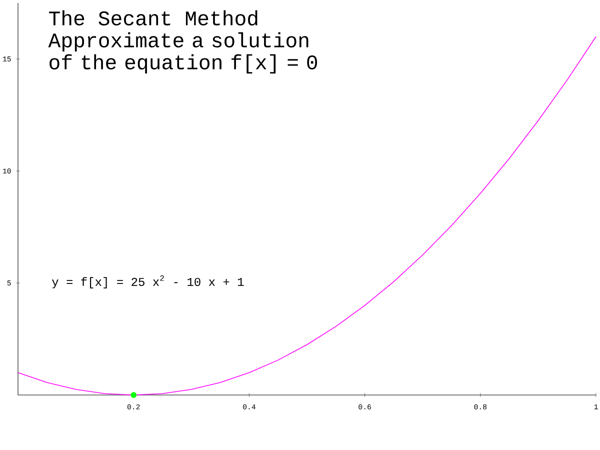  I want to click on chart-title: The Secant Method, so click(153, 18).